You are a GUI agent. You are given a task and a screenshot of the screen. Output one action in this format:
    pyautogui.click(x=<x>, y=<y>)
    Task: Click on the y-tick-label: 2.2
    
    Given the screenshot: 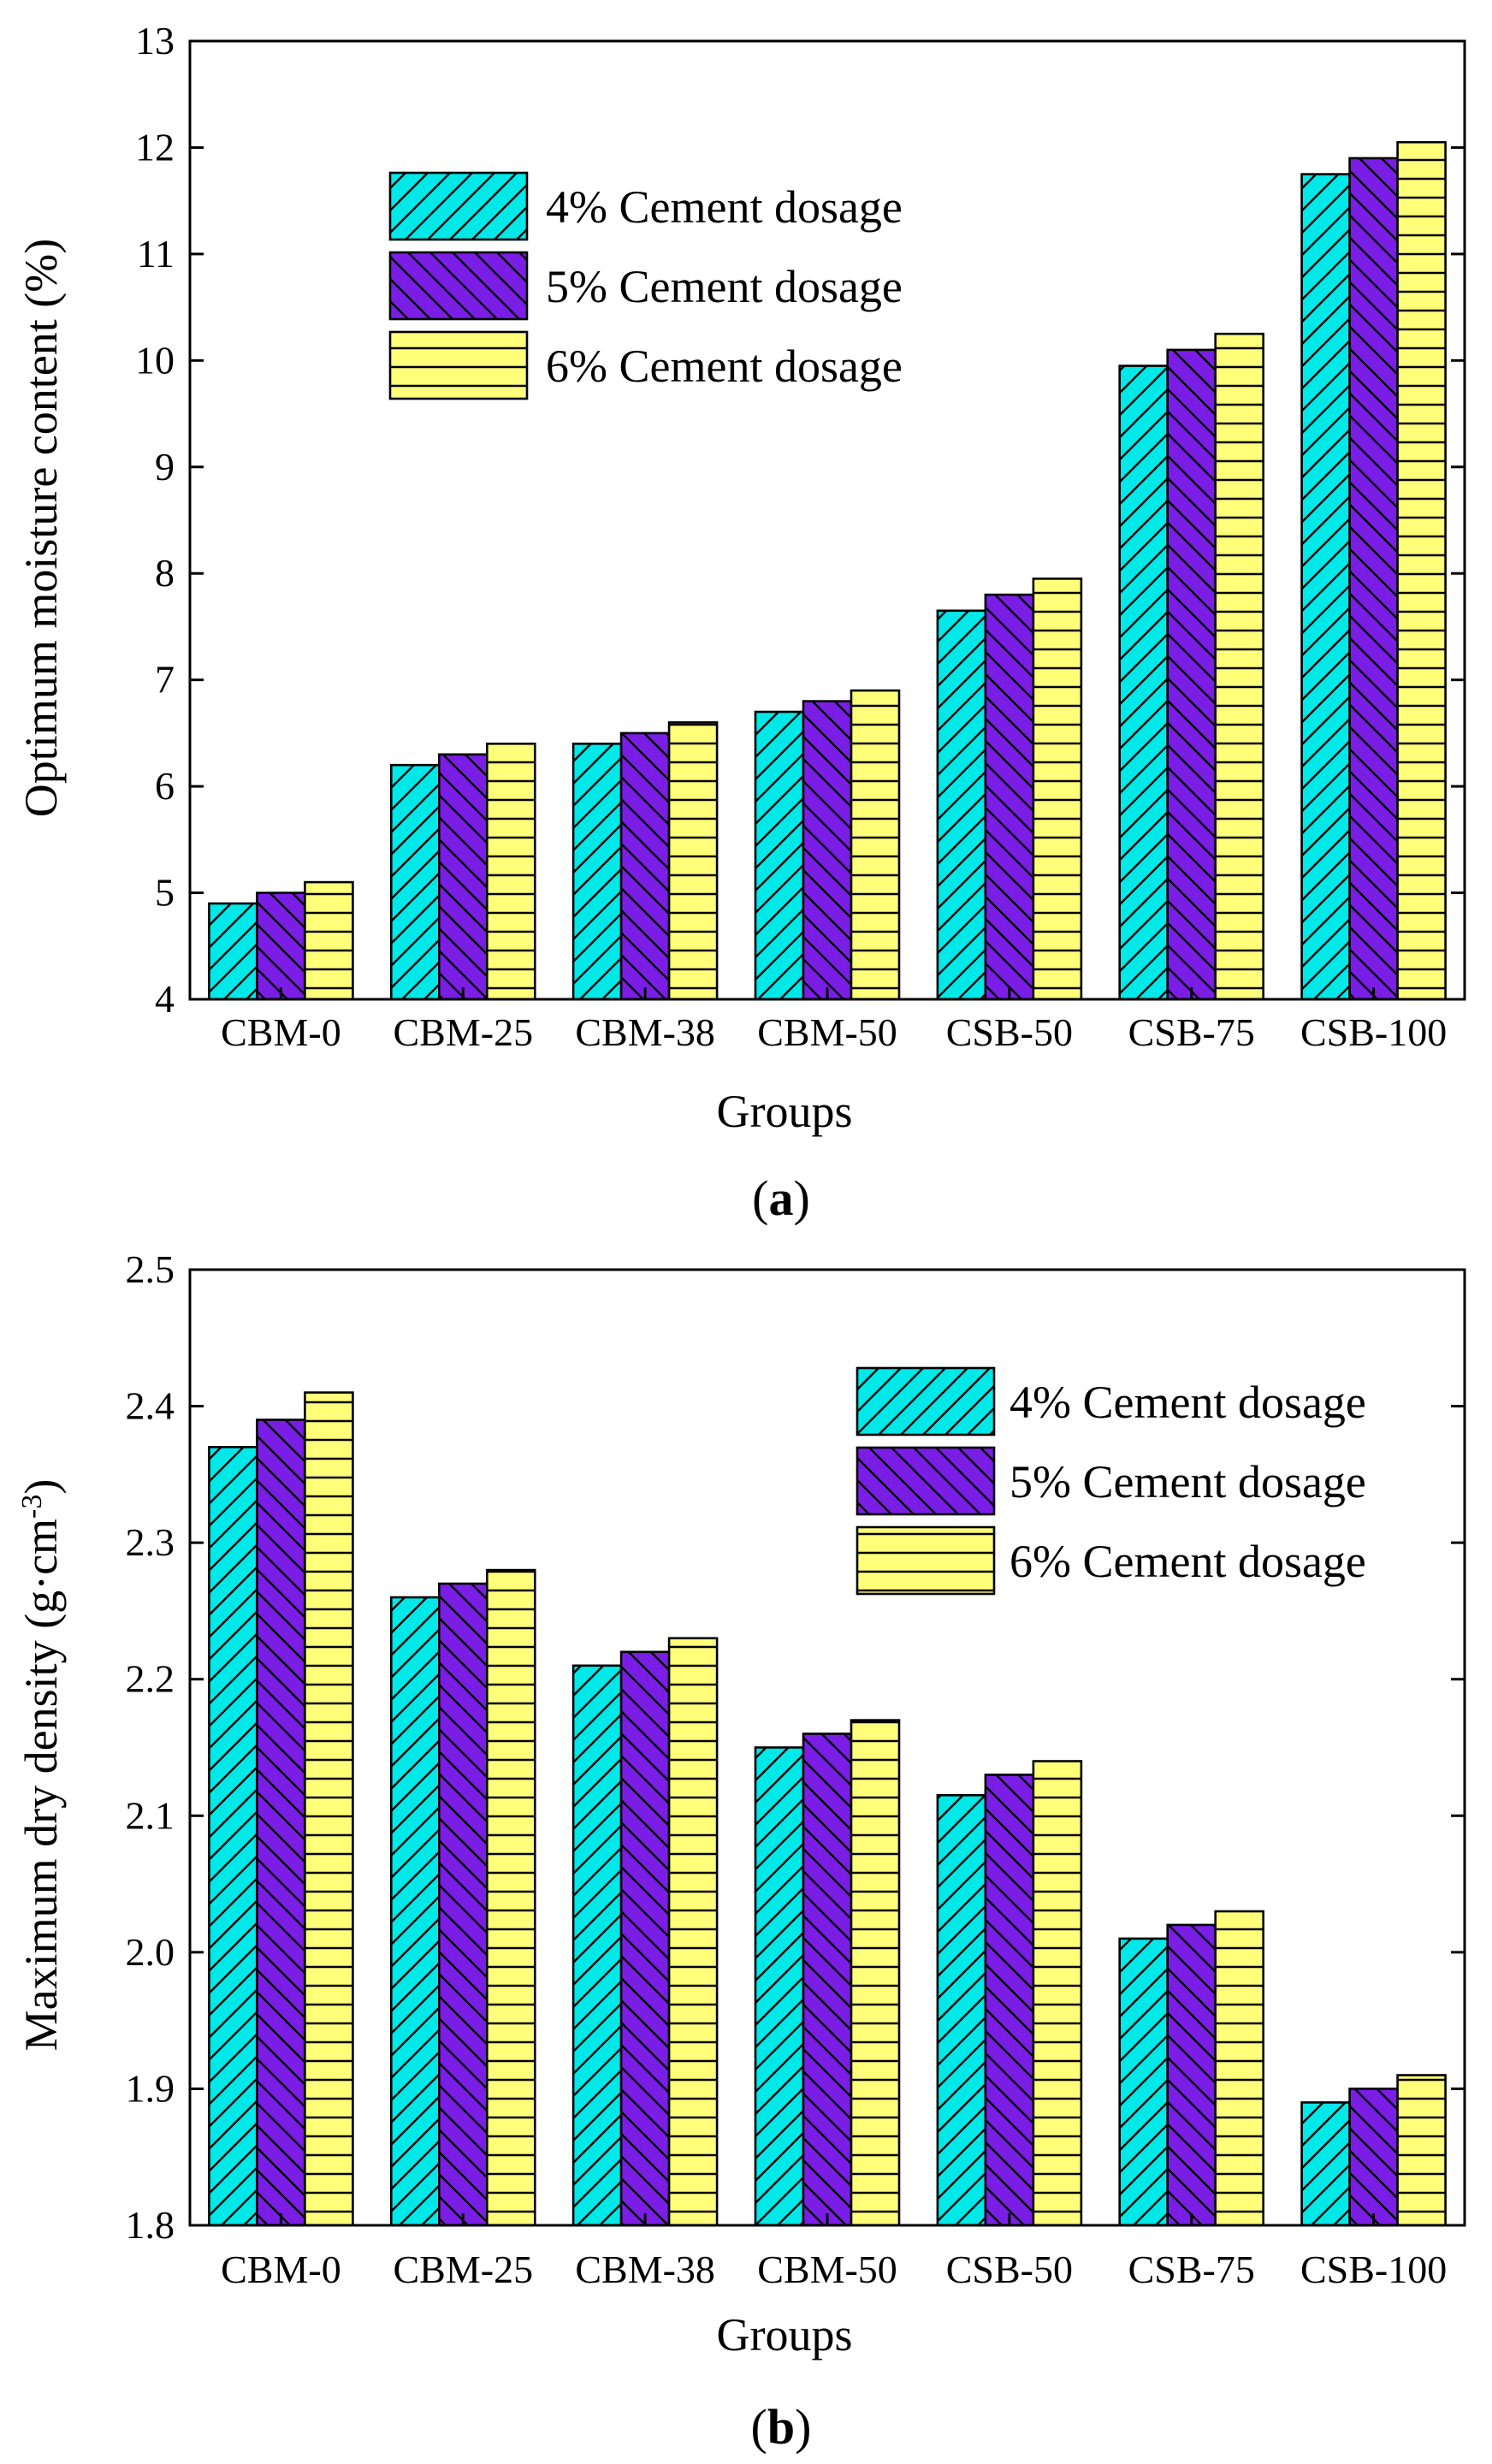 What is the action you would take?
    pyautogui.click(x=150, y=1679)
    